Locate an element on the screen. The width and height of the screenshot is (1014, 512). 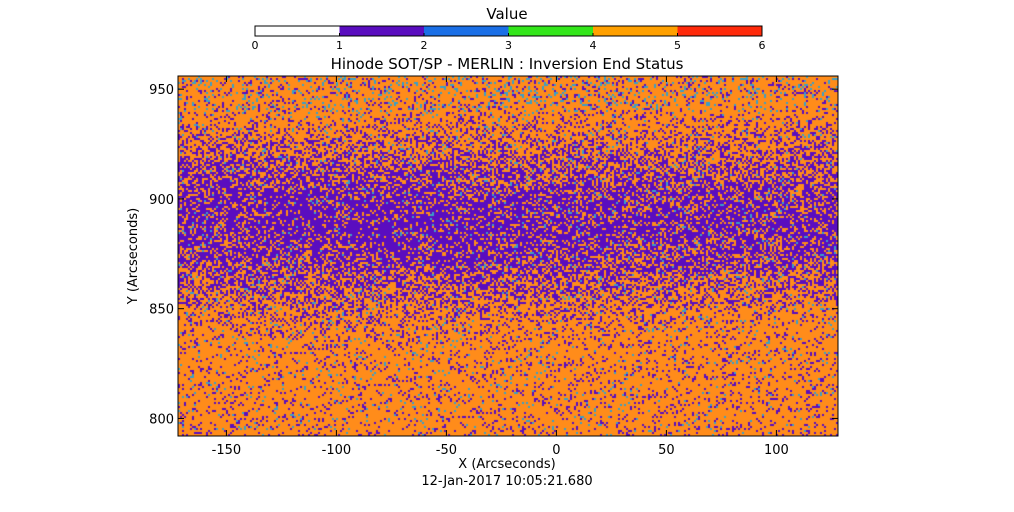
colorbar: 0 1 2 3 4 5 6 is located at coordinates (509, 38).